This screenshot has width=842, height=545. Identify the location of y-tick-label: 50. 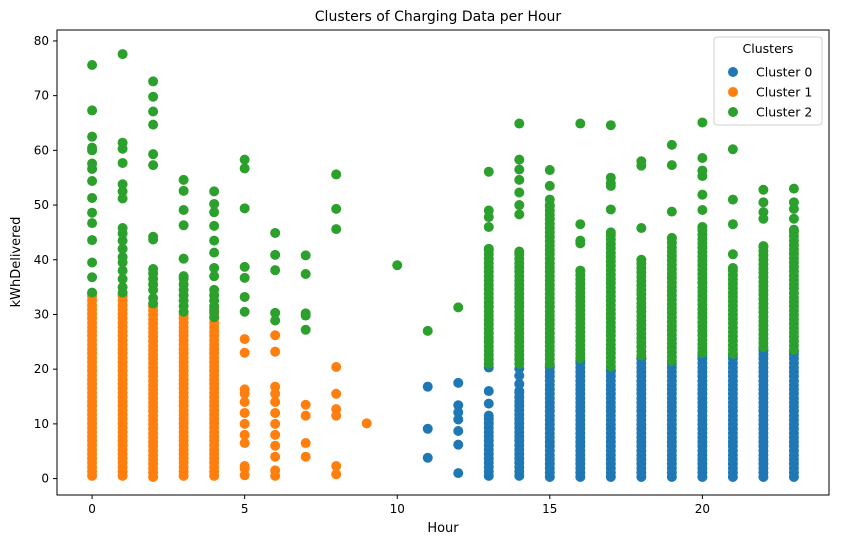
(41, 205).